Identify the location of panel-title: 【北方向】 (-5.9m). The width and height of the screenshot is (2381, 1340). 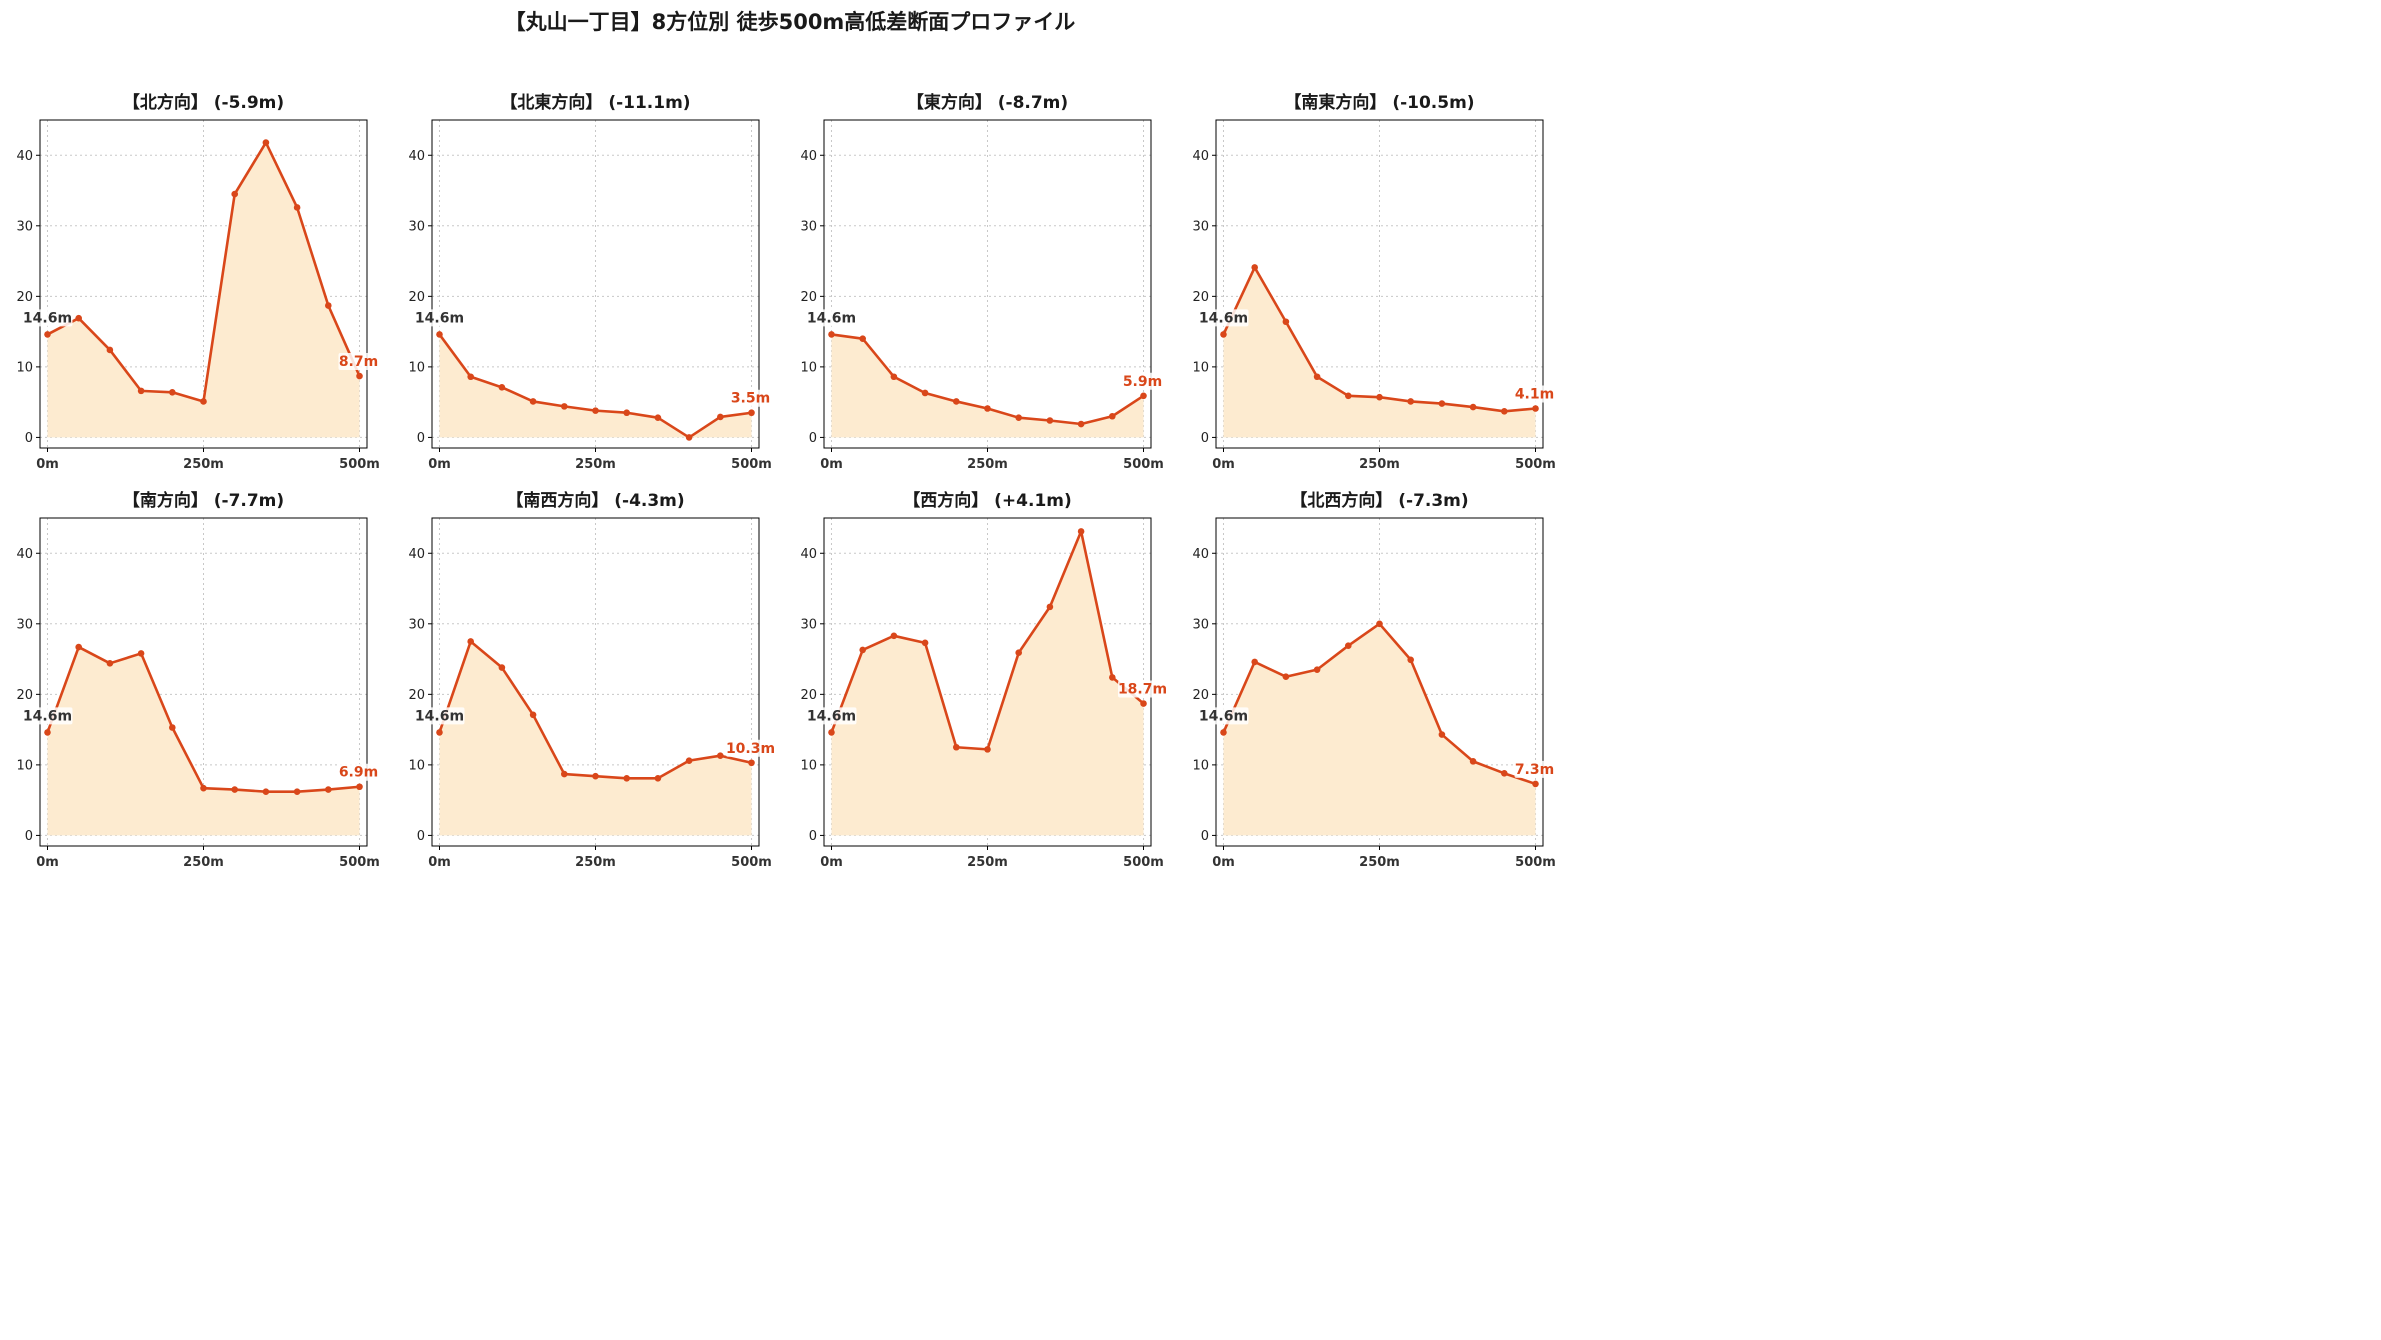
(203, 102).